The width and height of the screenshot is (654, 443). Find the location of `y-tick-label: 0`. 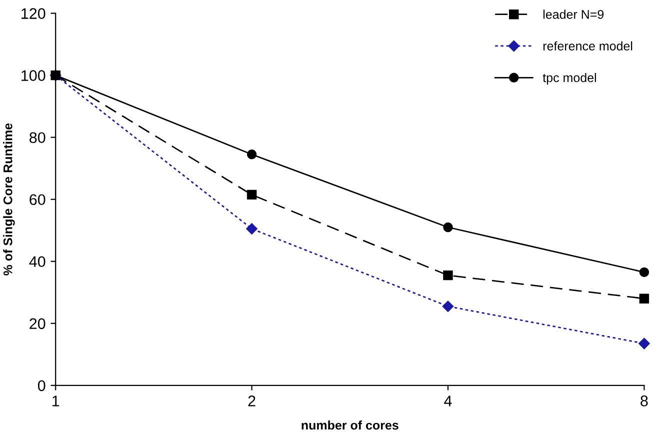

y-tick-label: 0 is located at coordinates (42, 386).